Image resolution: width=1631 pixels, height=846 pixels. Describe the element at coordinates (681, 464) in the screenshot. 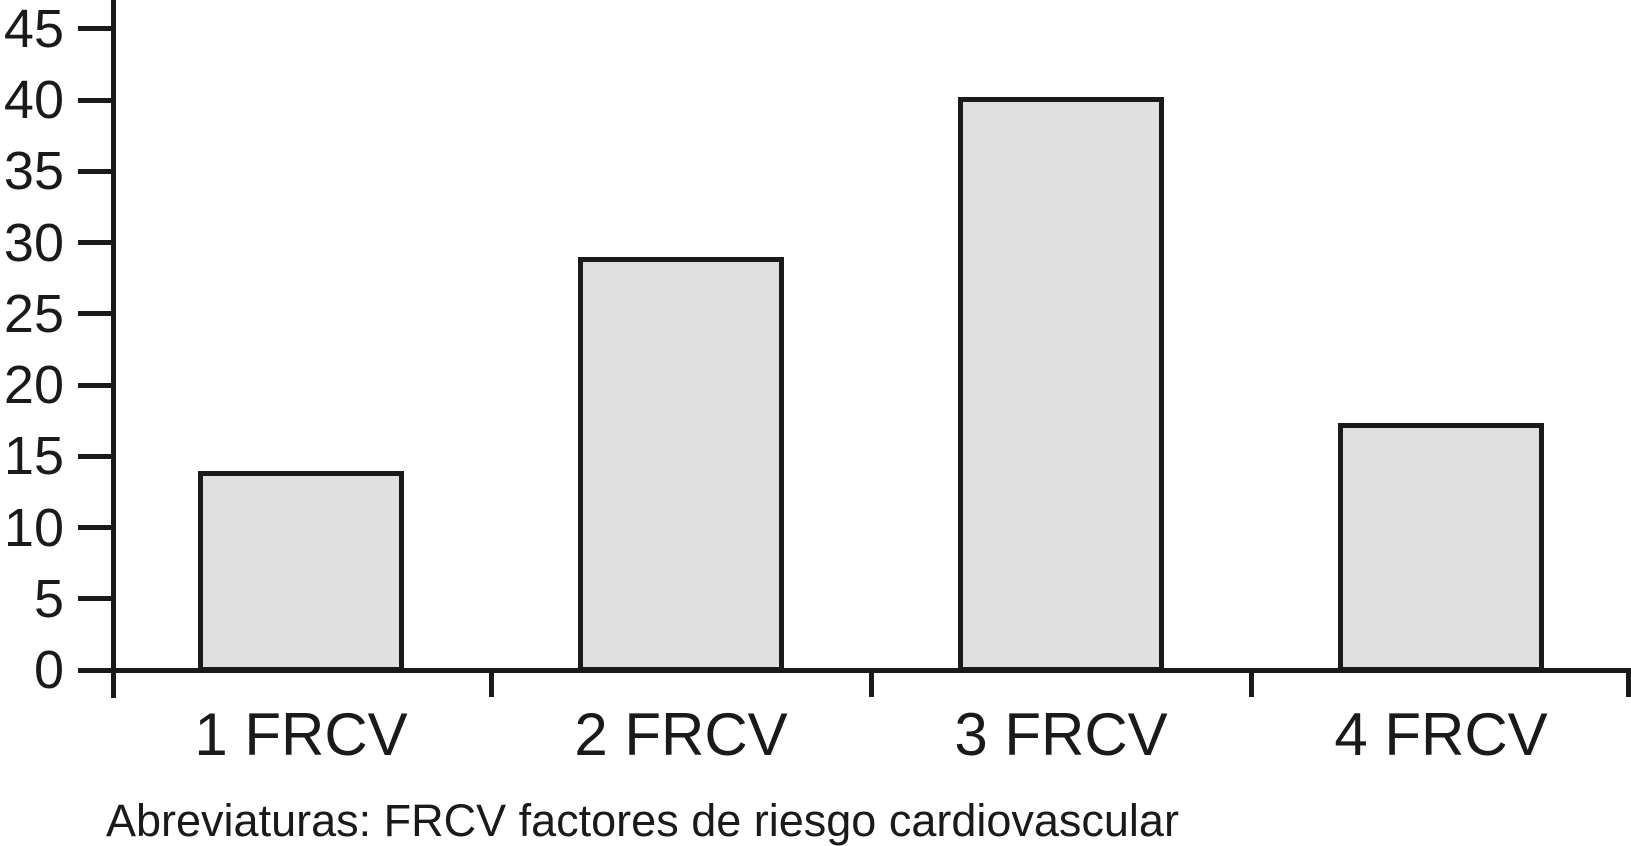

I see `bar-2-frcv` at that location.